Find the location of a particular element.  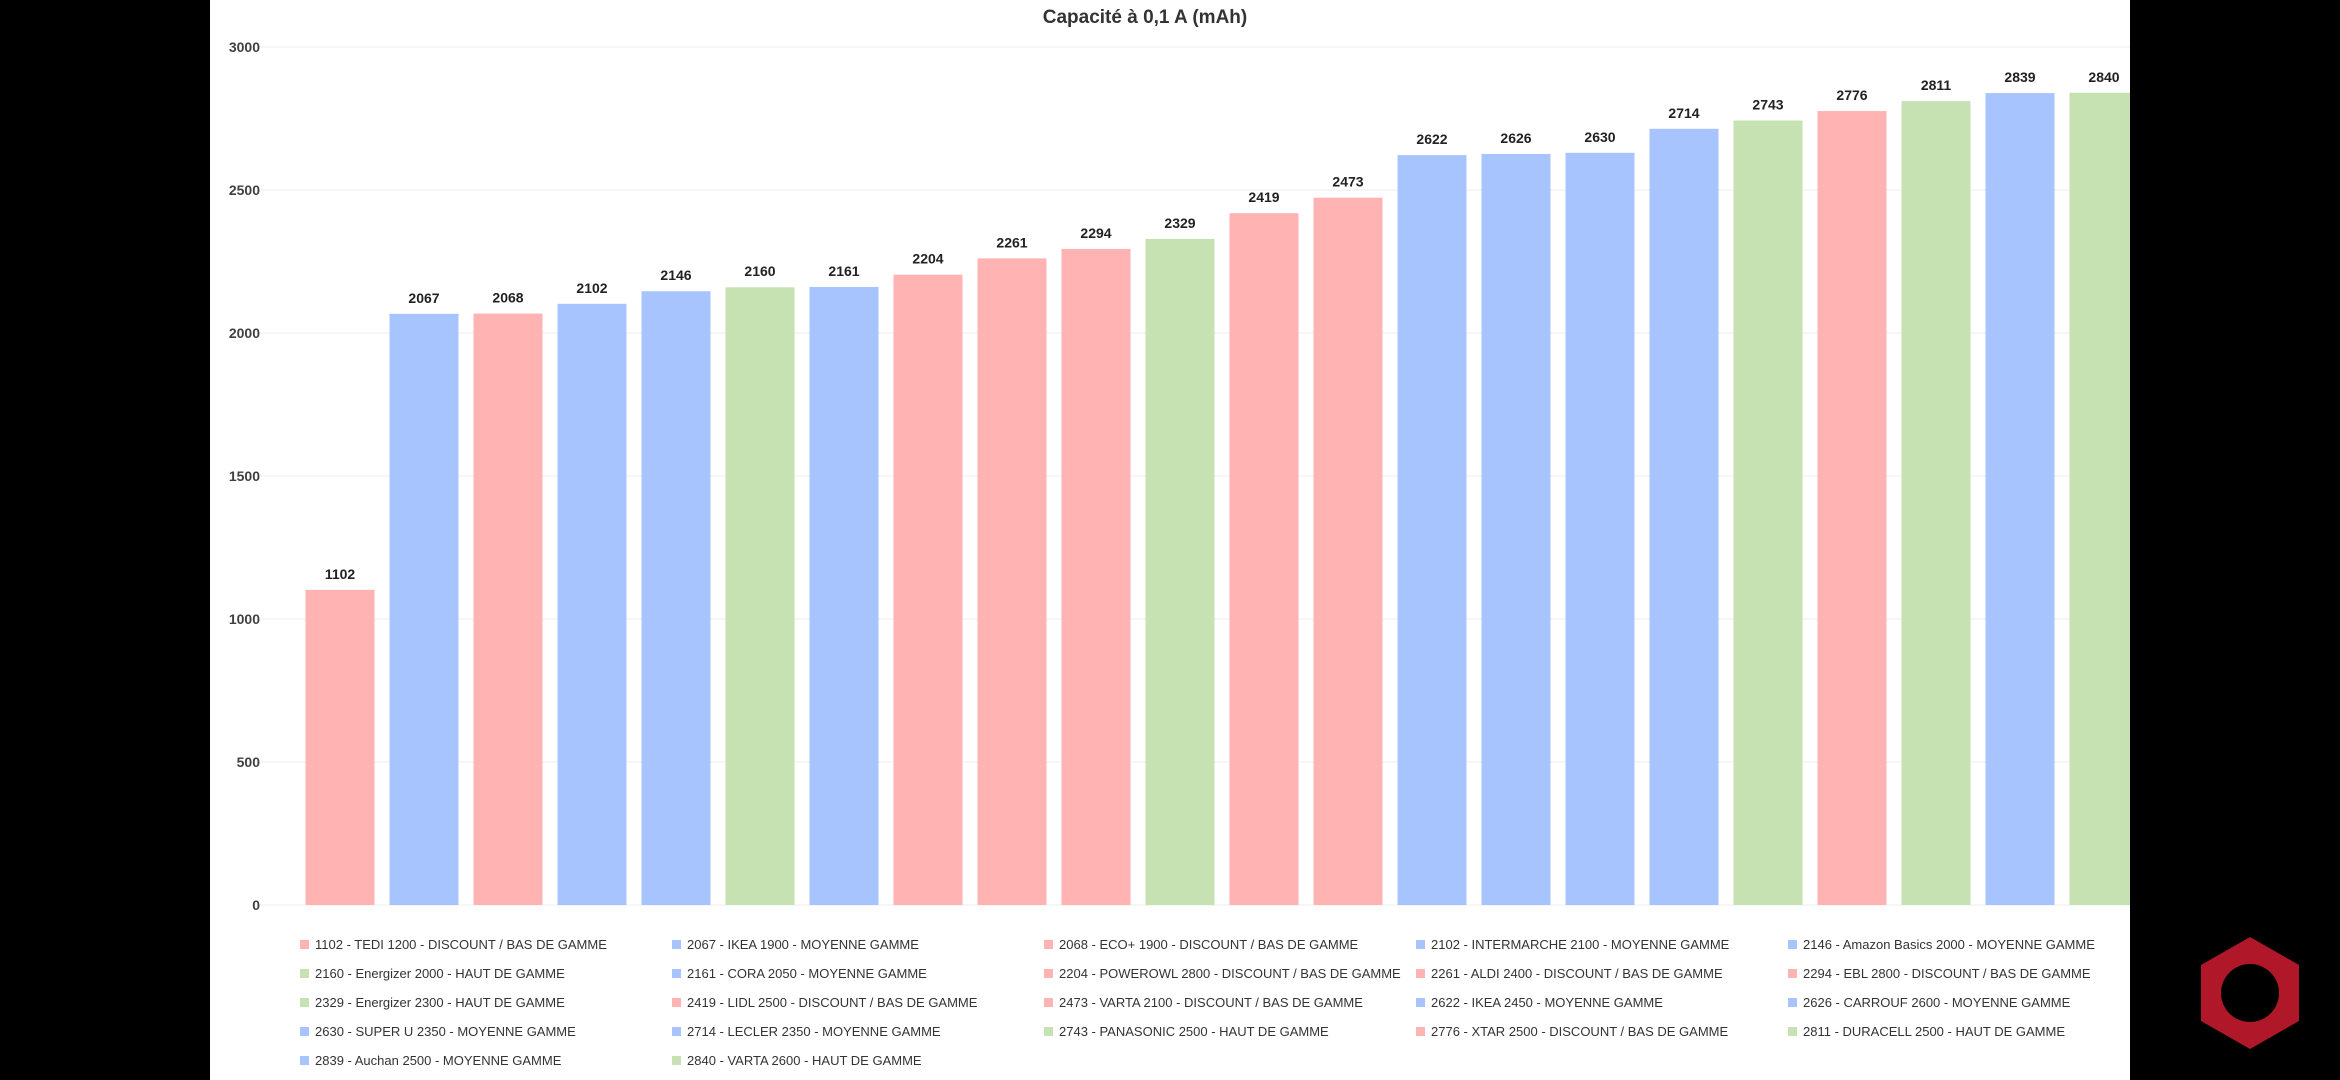

logo-ring is located at coordinates (2250, 993).